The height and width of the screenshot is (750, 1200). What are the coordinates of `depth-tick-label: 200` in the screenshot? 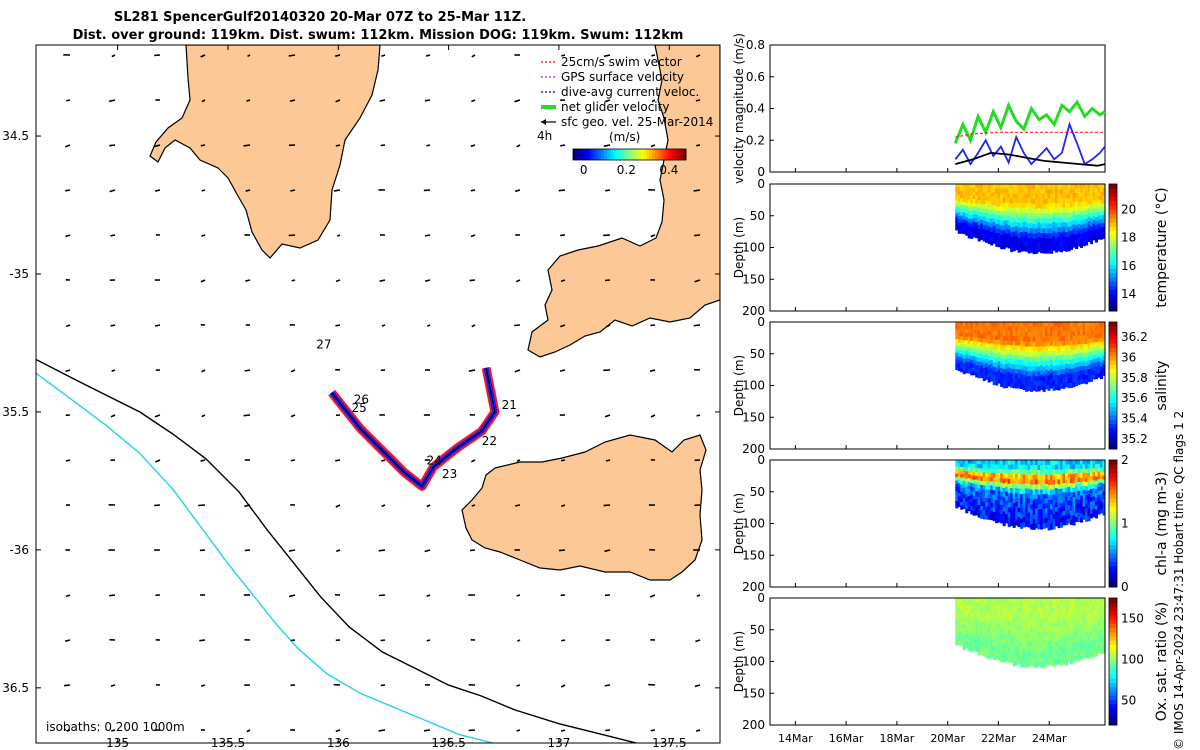 It's located at (753, 725).